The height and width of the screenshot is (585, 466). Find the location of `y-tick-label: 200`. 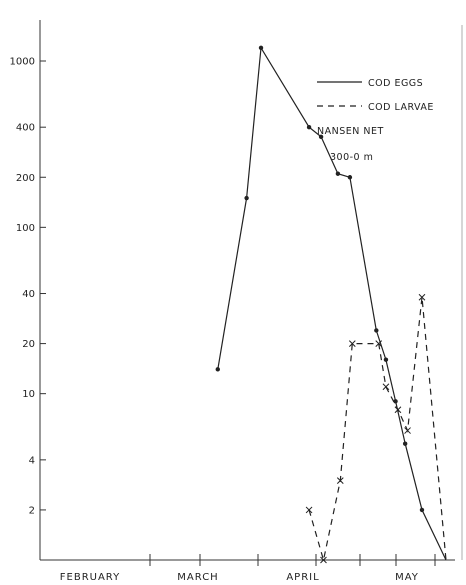

y-tick-label: 200 is located at coordinates (25, 178).